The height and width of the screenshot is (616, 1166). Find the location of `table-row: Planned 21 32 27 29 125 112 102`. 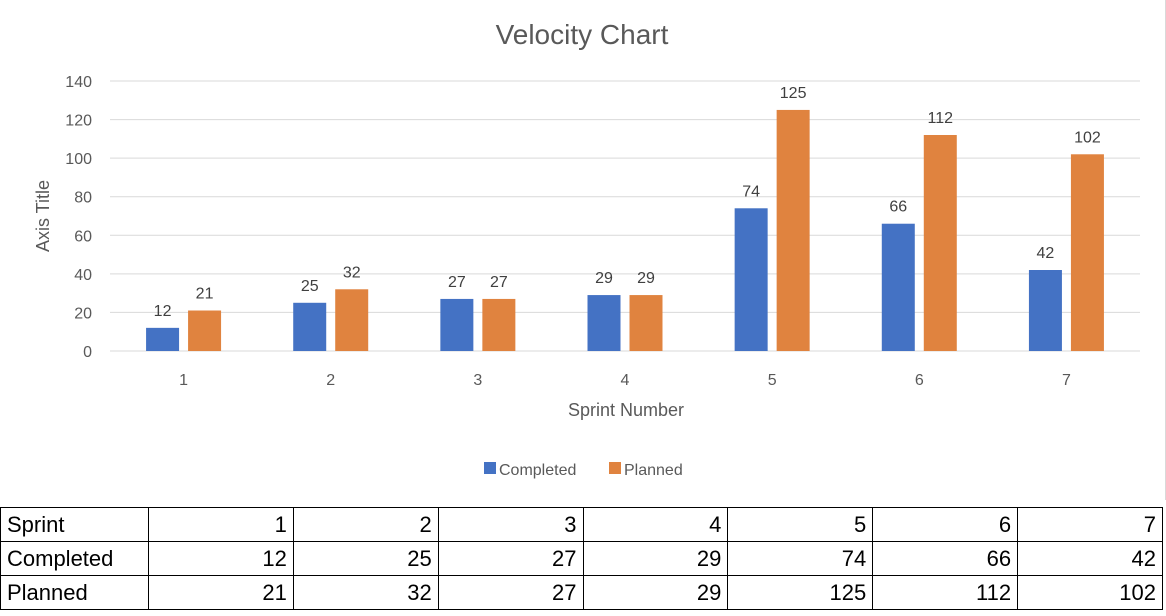

table-row: Planned 21 32 27 29 125 112 102 is located at coordinates (581, 592).